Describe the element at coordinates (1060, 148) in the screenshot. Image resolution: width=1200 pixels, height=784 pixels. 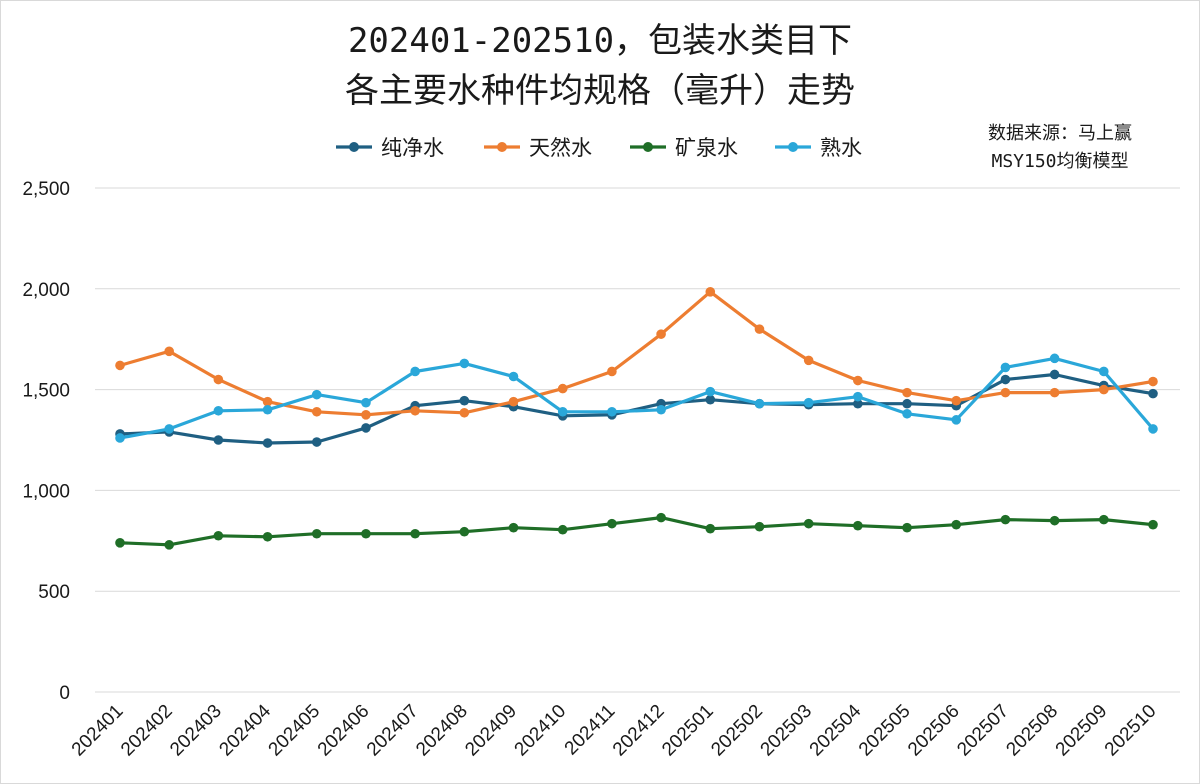
I see `source-note: 数据来源：马上赢 MSY150均衡模型` at that location.